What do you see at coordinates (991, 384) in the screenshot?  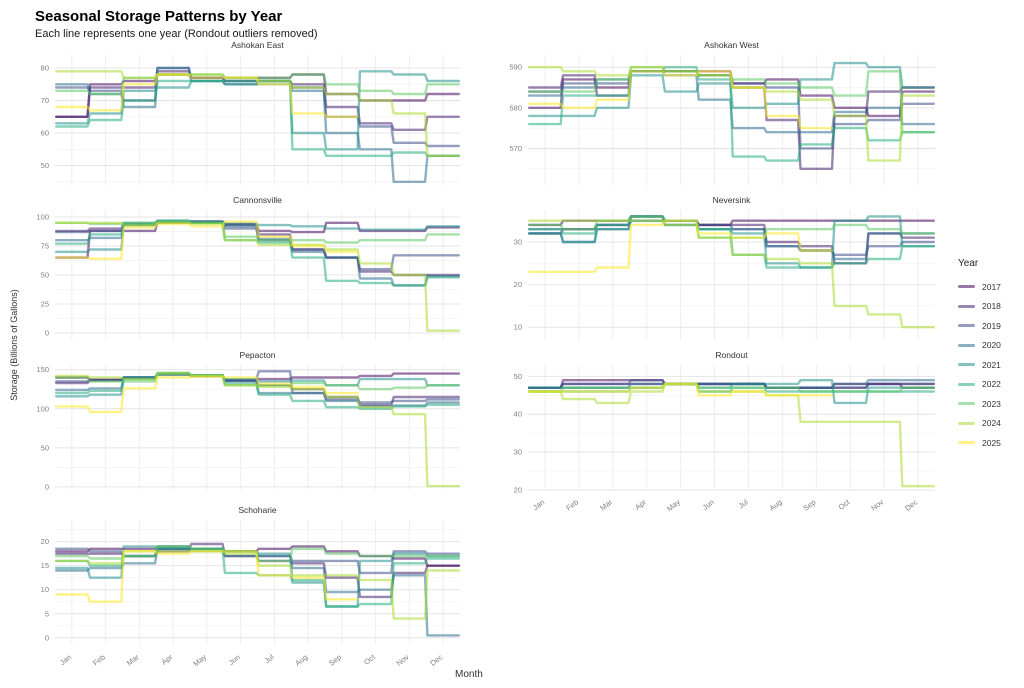 I see `legend-label: 2022` at bounding box center [991, 384].